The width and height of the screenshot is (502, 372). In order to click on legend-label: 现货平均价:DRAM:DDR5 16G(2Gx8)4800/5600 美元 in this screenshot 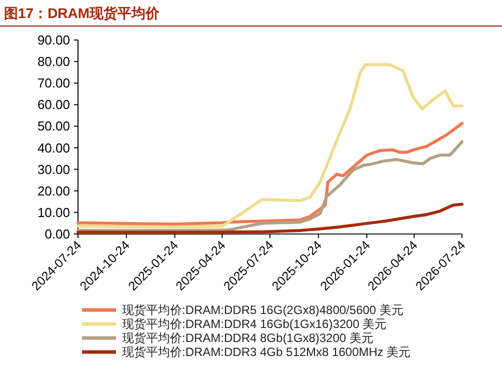, I will do `click(263, 310)`.